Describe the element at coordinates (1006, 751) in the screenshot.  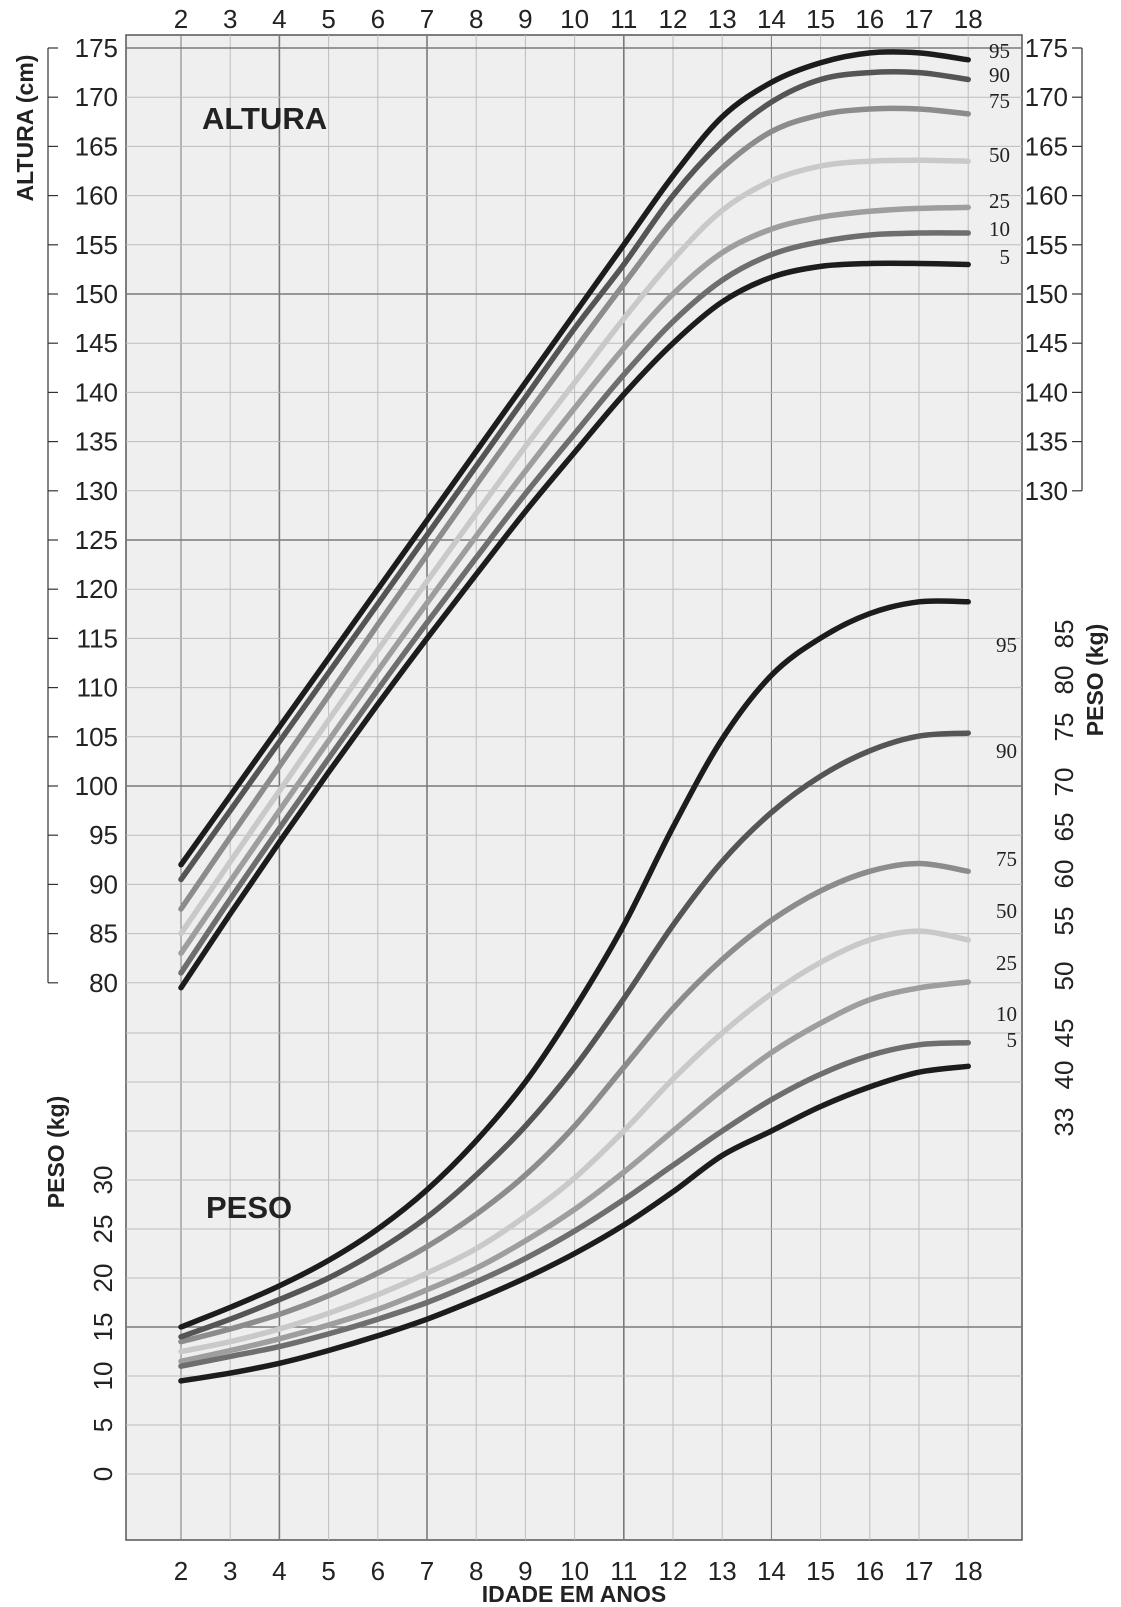
I see `weight-percentile-label: 90` at that location.